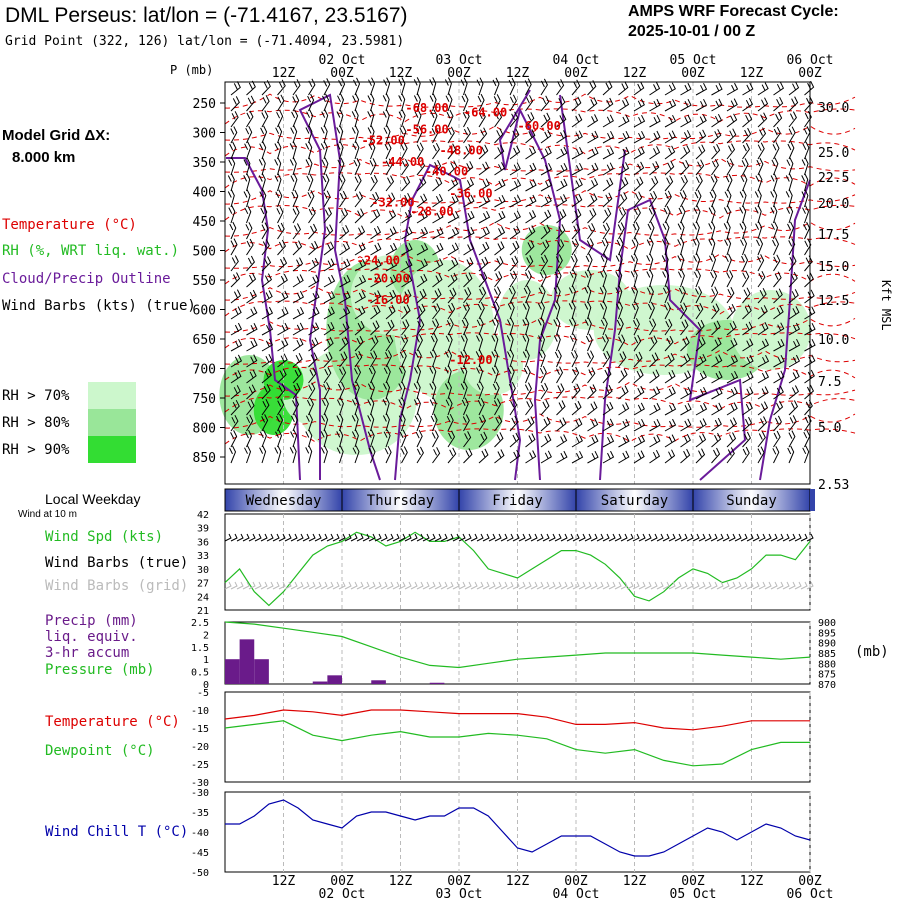  What do you see at coordinates (827, 675) in the screenshot?
I see `pressure-tick: 875` at bounding box center [827, 675].